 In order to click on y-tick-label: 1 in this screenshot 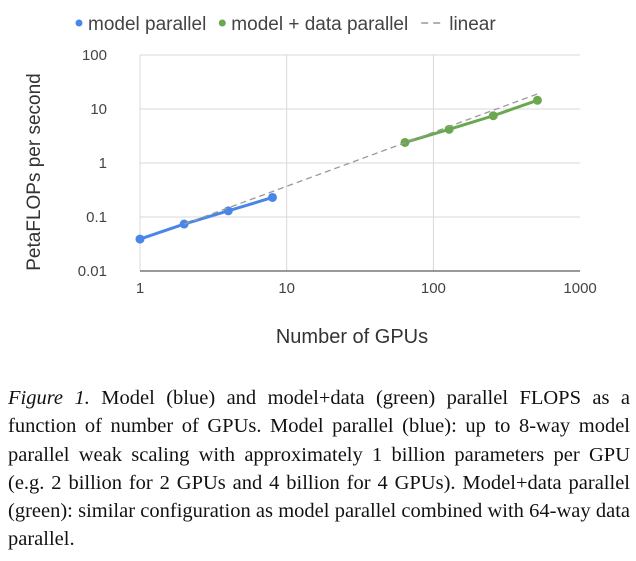, I will do `click(103, 163)`.